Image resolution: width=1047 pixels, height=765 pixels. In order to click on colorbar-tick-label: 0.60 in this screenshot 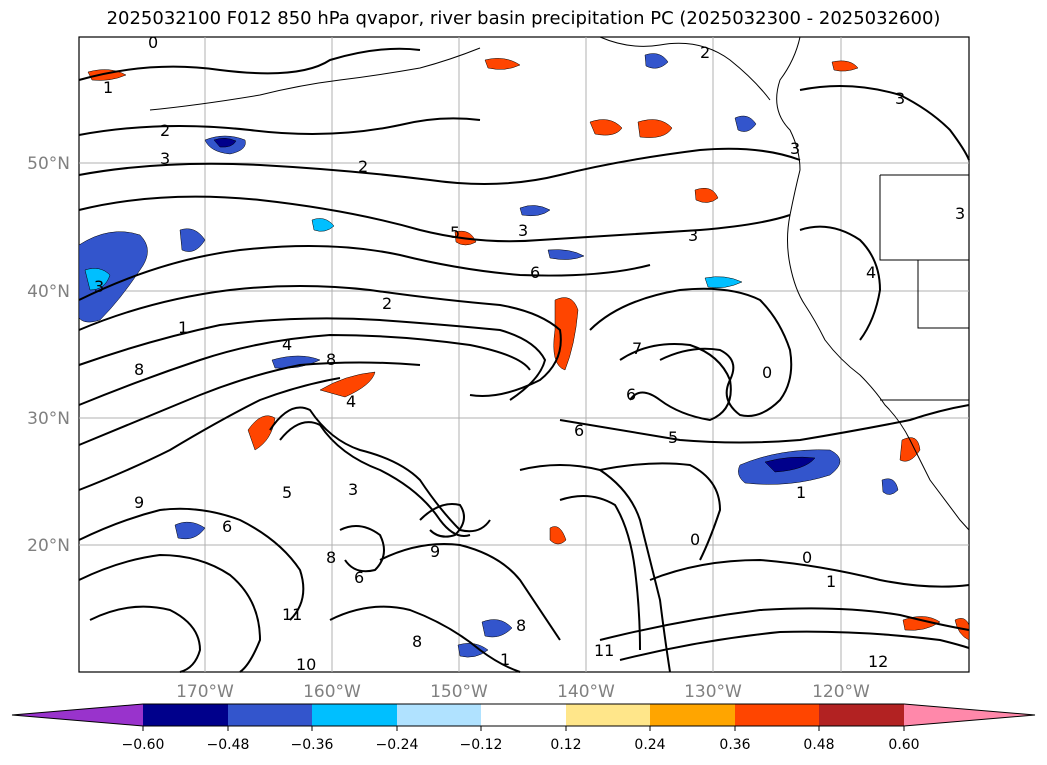, I will do `click(903, 745)`.